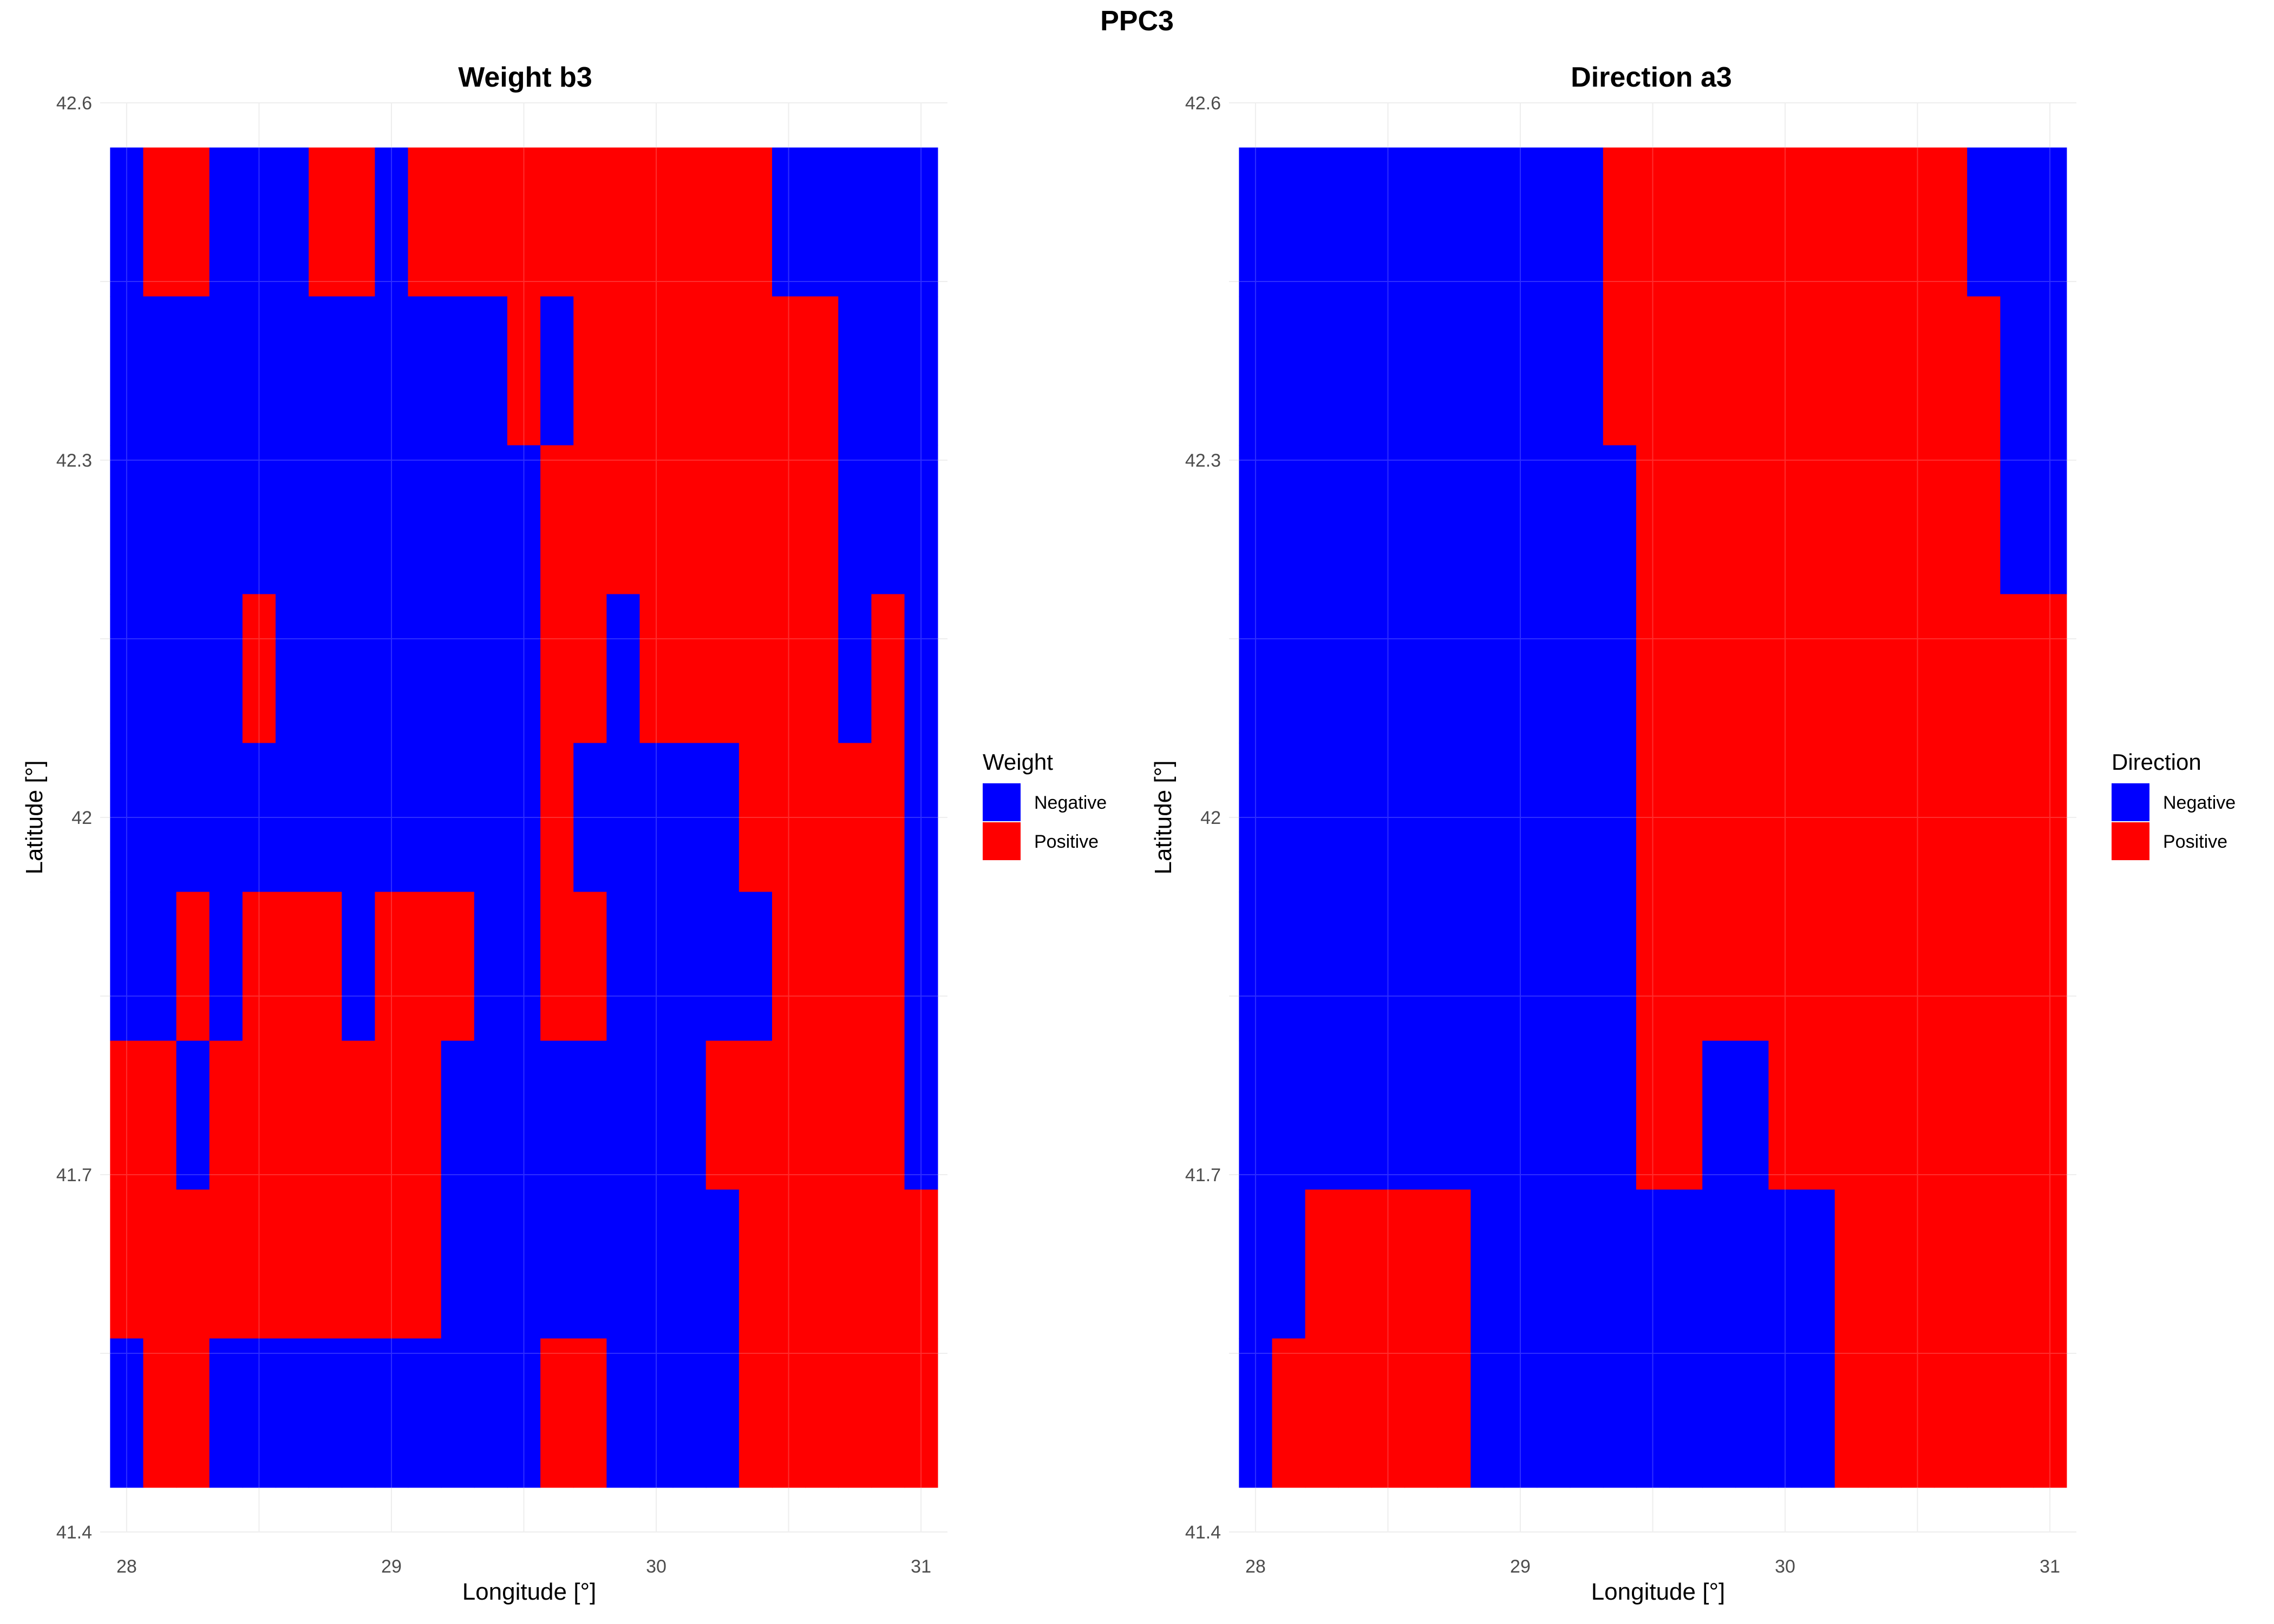 The image size is (2274, 1624). What do you see at coordinates (1002, 841) in the screenshot?
I see `legend-key-positive` at bounding box center [1002, 841].